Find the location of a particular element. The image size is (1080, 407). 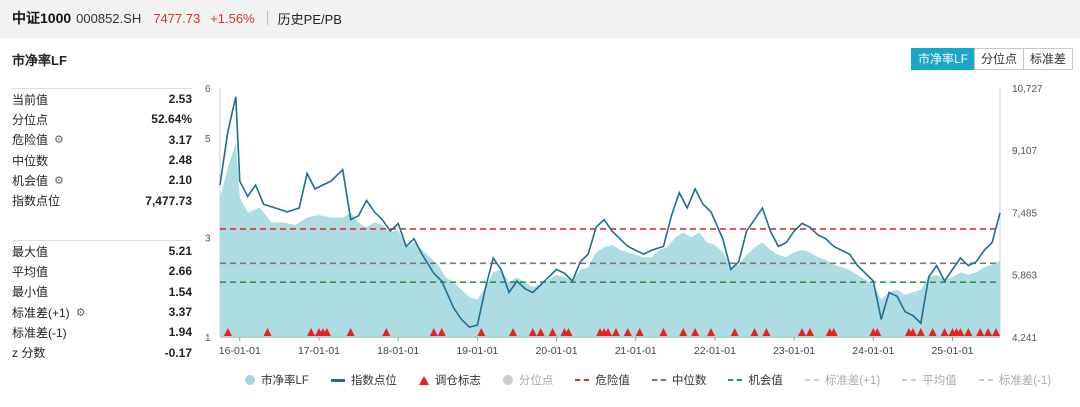

legend-triangle-icon is located at coordinates (423, 380).